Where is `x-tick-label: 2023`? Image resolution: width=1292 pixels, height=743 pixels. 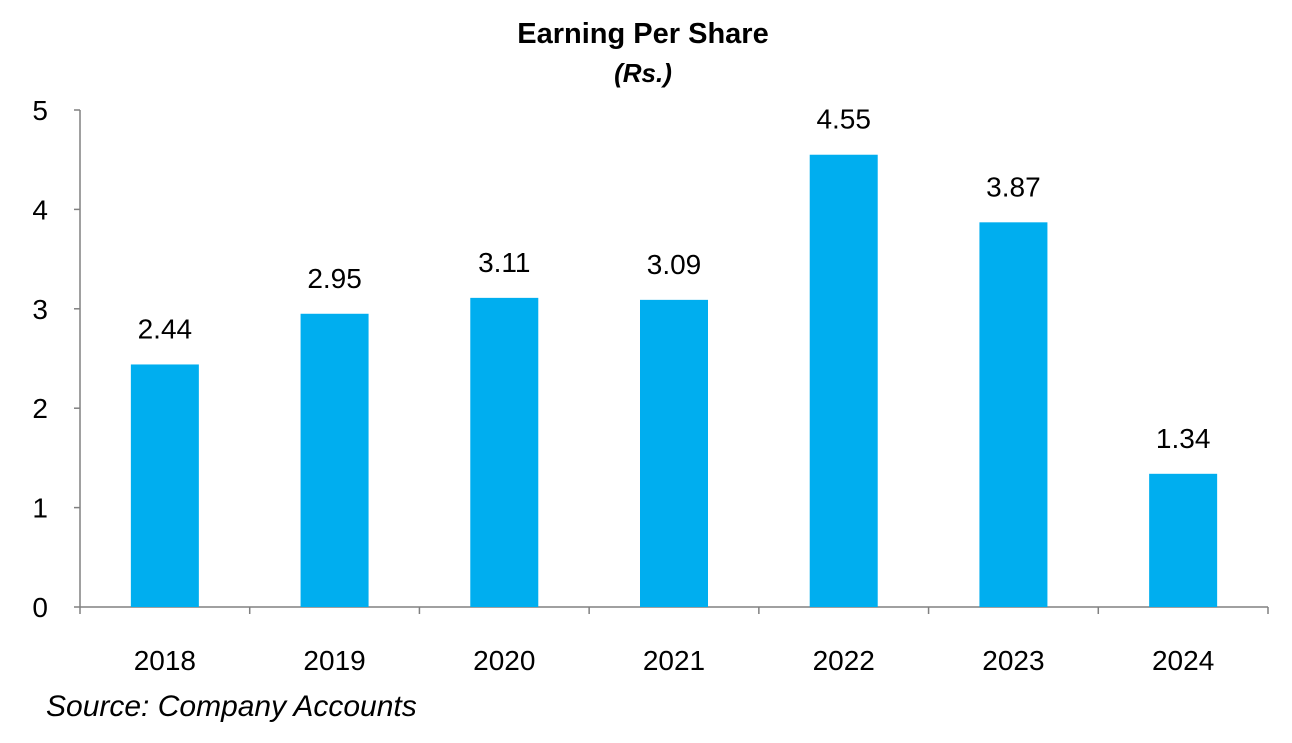
x-tick-label: 2023 is located at coordinates (1013, 660).